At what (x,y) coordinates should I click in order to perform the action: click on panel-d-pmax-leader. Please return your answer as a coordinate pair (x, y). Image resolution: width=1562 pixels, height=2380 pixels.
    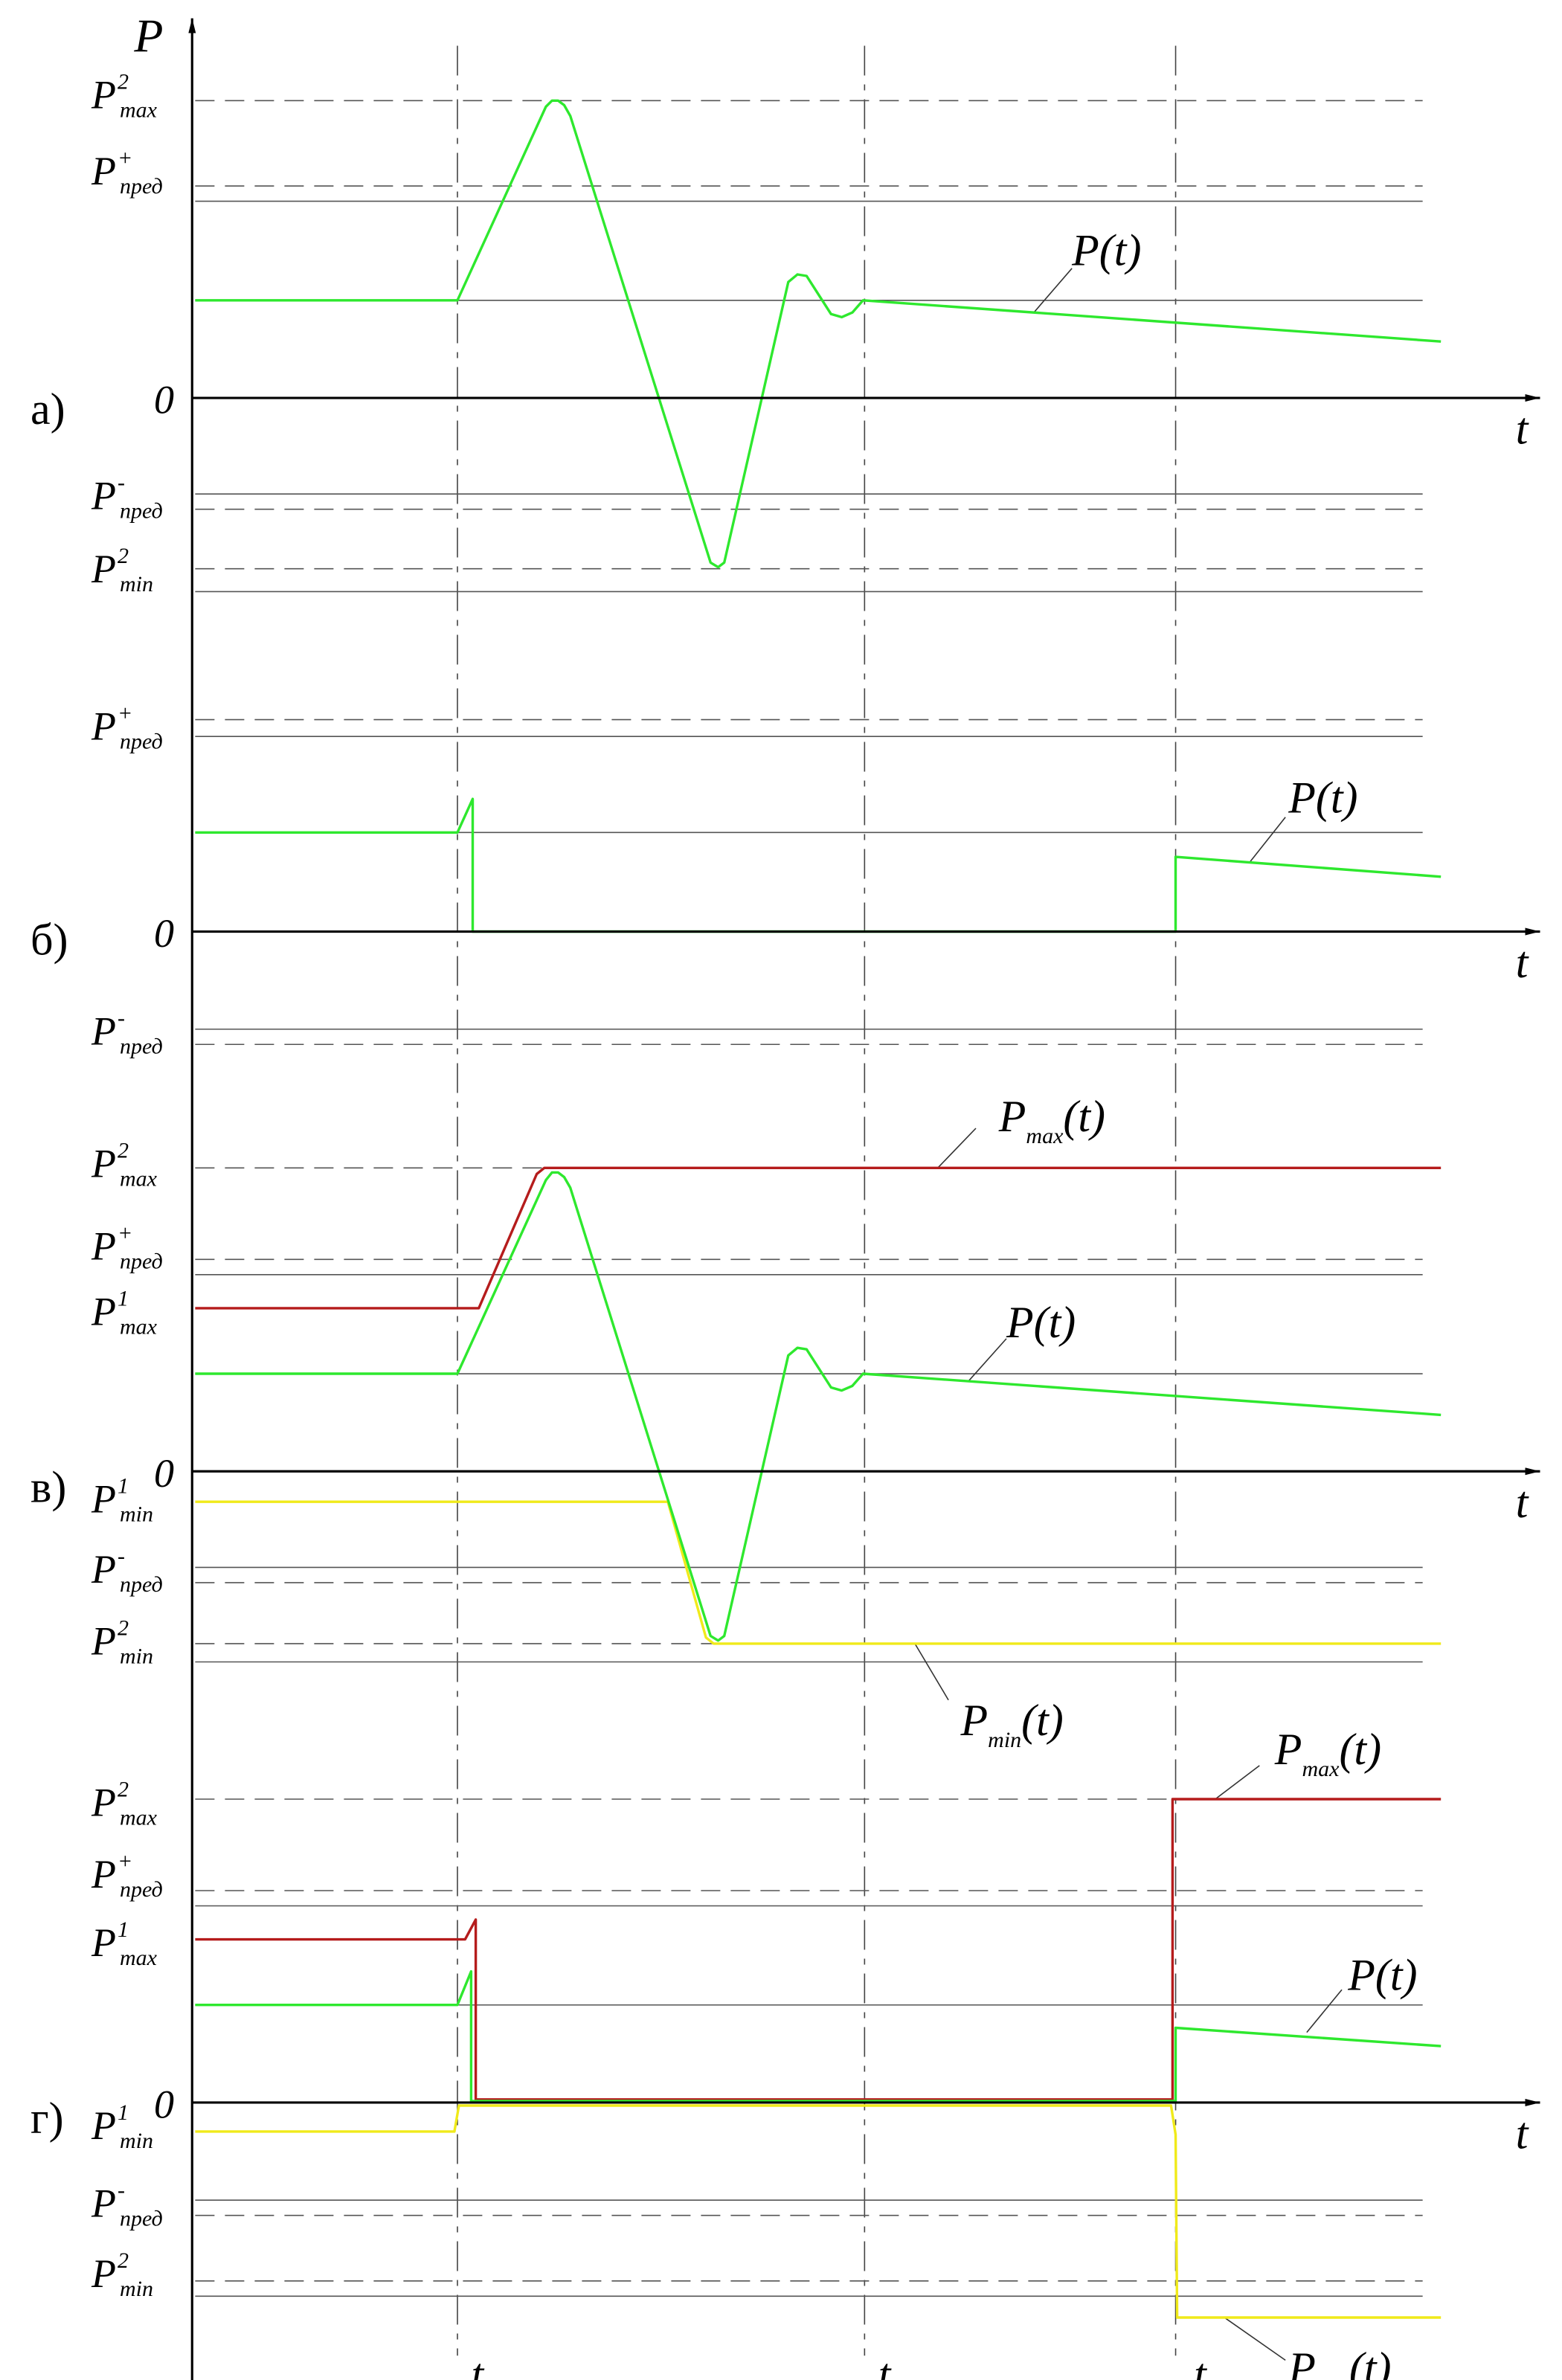
    Looking at the image, I should click on (1237, 1782).